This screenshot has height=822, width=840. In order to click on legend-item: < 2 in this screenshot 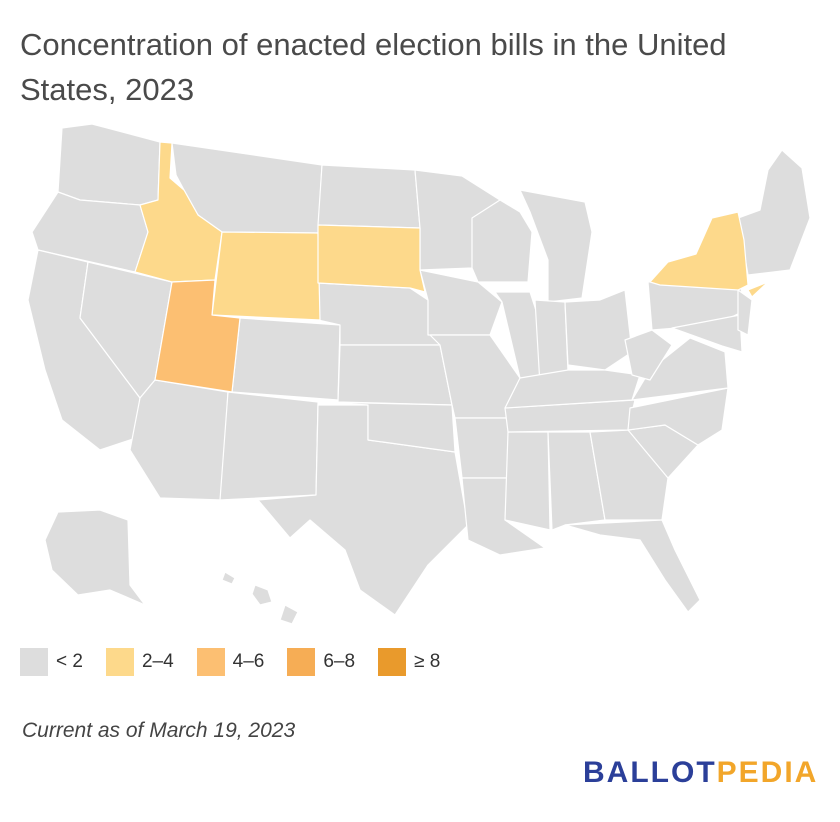, I will do `click(51, 662)`.